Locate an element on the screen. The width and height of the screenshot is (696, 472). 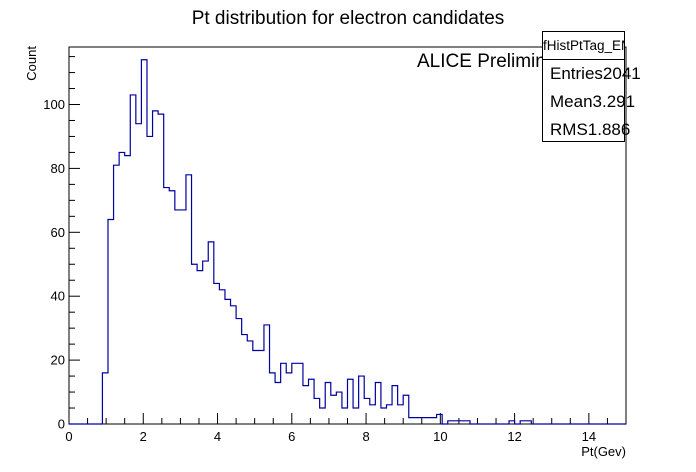
stats-row-mean: Mean 3.291 is located at coordinates (589, 102).